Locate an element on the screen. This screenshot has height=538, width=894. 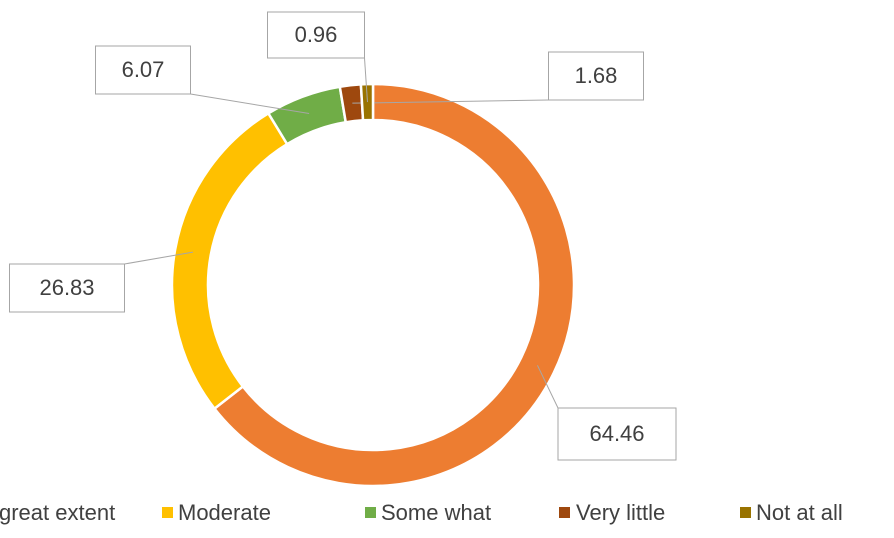
data-label: 1.68 is located at coordinates (596, 75).